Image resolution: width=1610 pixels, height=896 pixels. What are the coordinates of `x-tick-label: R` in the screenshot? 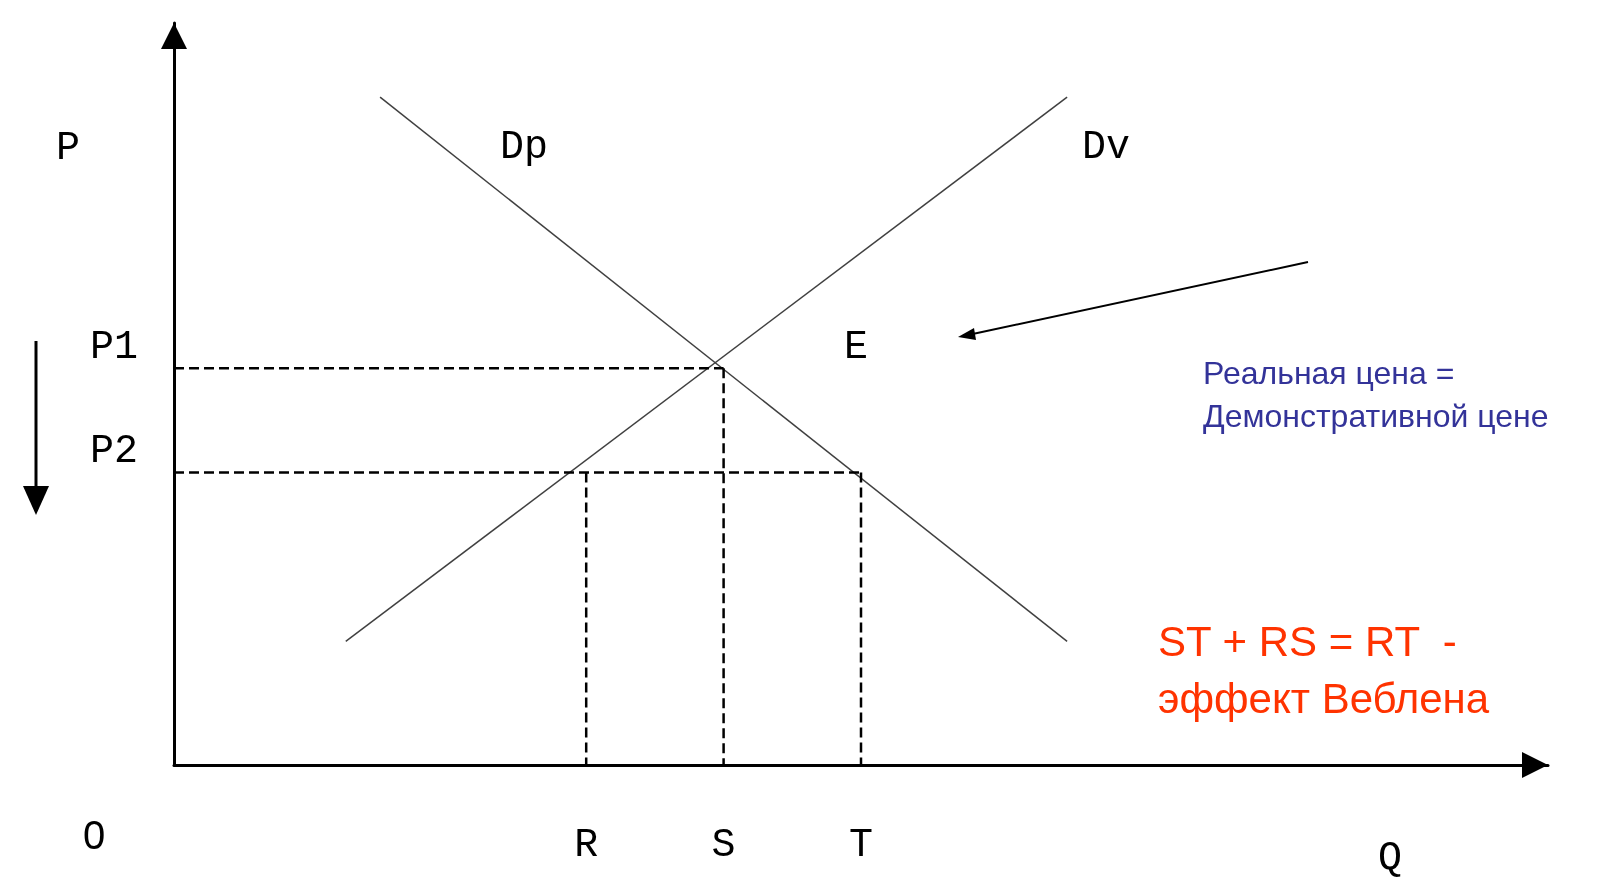 It's located at (586, 845).